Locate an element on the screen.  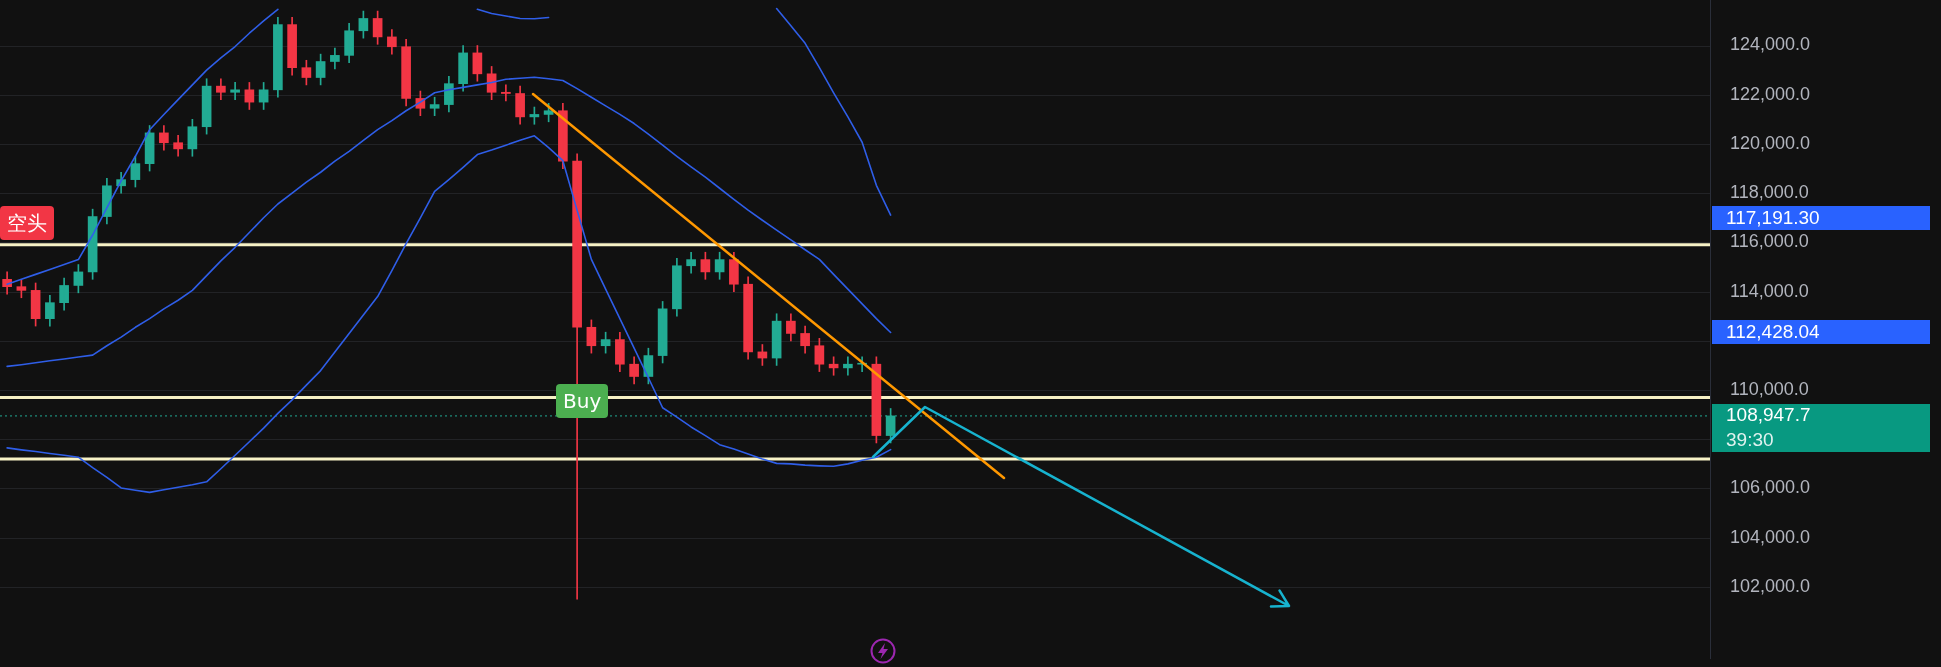
y-tick-label: 120,000.0 is located at coordinates (1770, 142).